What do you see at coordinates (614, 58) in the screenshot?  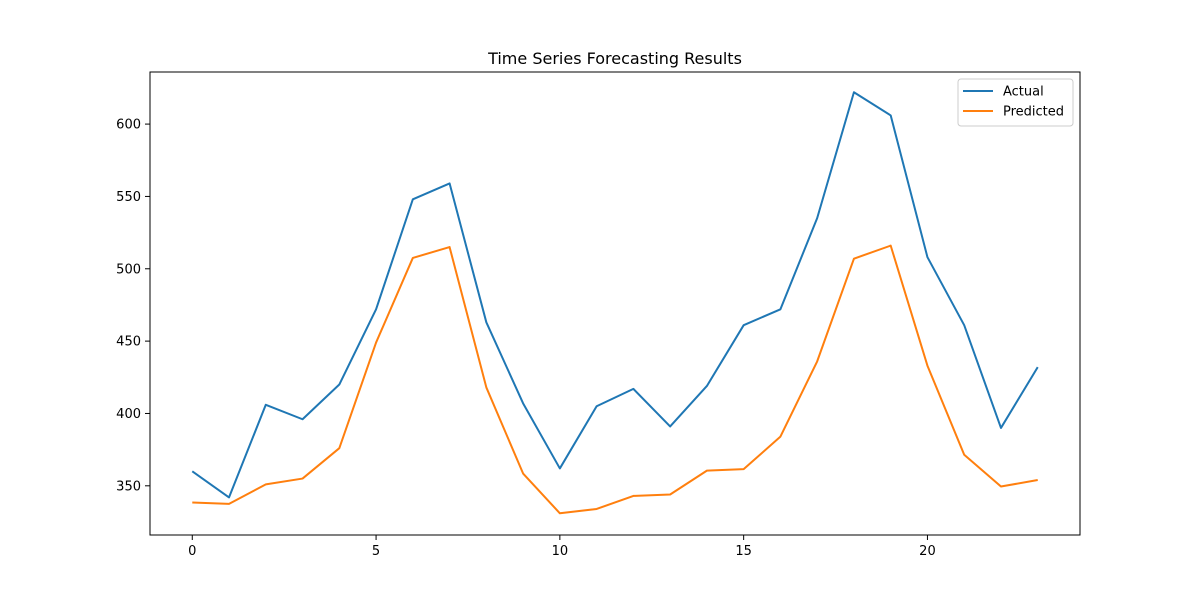 I see `chart-title: Time Series Forecasting Results` at bounding box center [614, 58].